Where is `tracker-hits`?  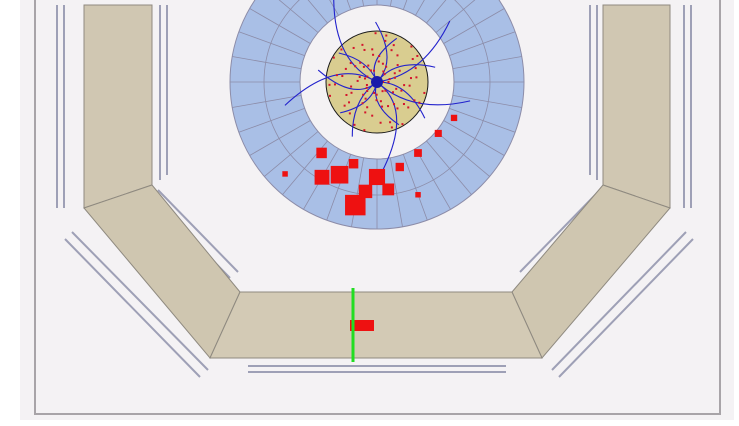 tracker-hits is located at coordinates (377, 82).